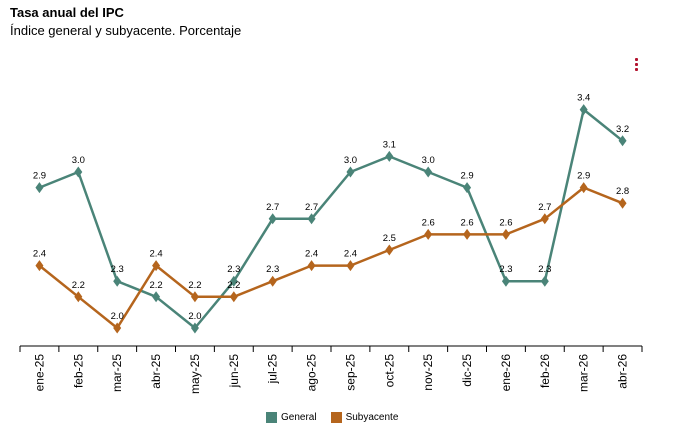 This screenshot has width=687, height=441. Describe the element at coordinates (506, 373) in the screenshot. I see `x-tick-label: ene-26` at that location.